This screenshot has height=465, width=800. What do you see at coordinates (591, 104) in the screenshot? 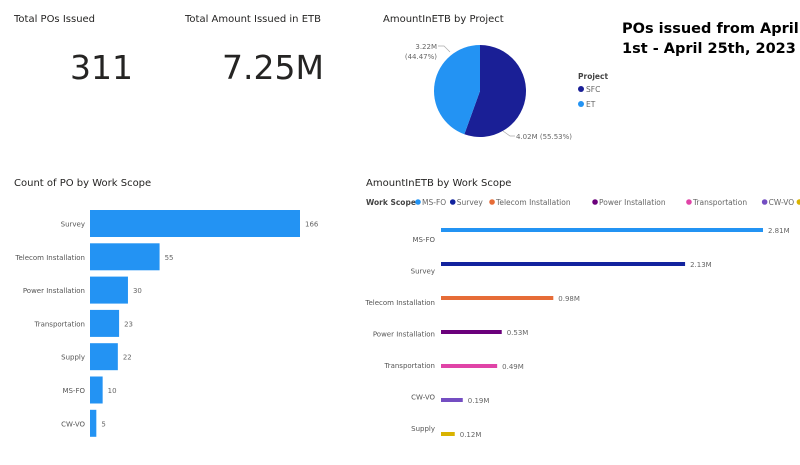
I see `legend-label-et: ET` at bounding box center [591, 104].